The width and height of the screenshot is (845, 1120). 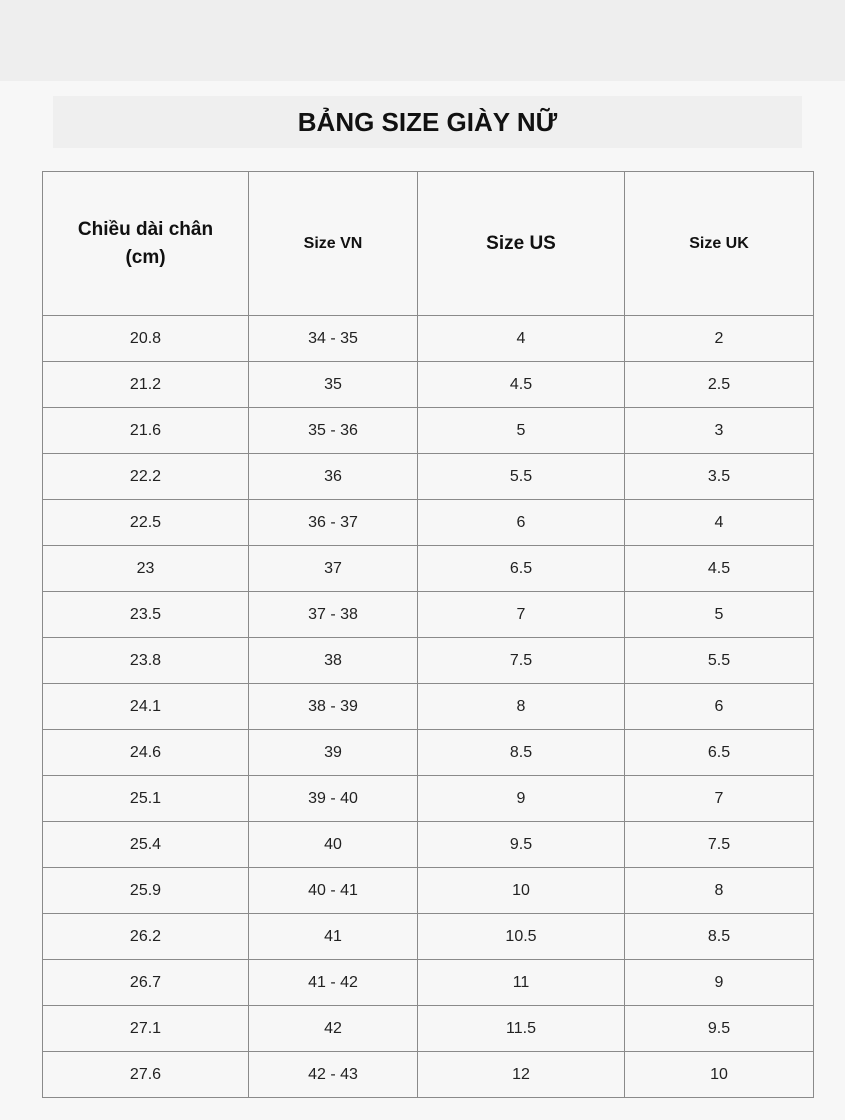 I want to click on cell-size-uk: 8.5, so click(x=719, y=936).